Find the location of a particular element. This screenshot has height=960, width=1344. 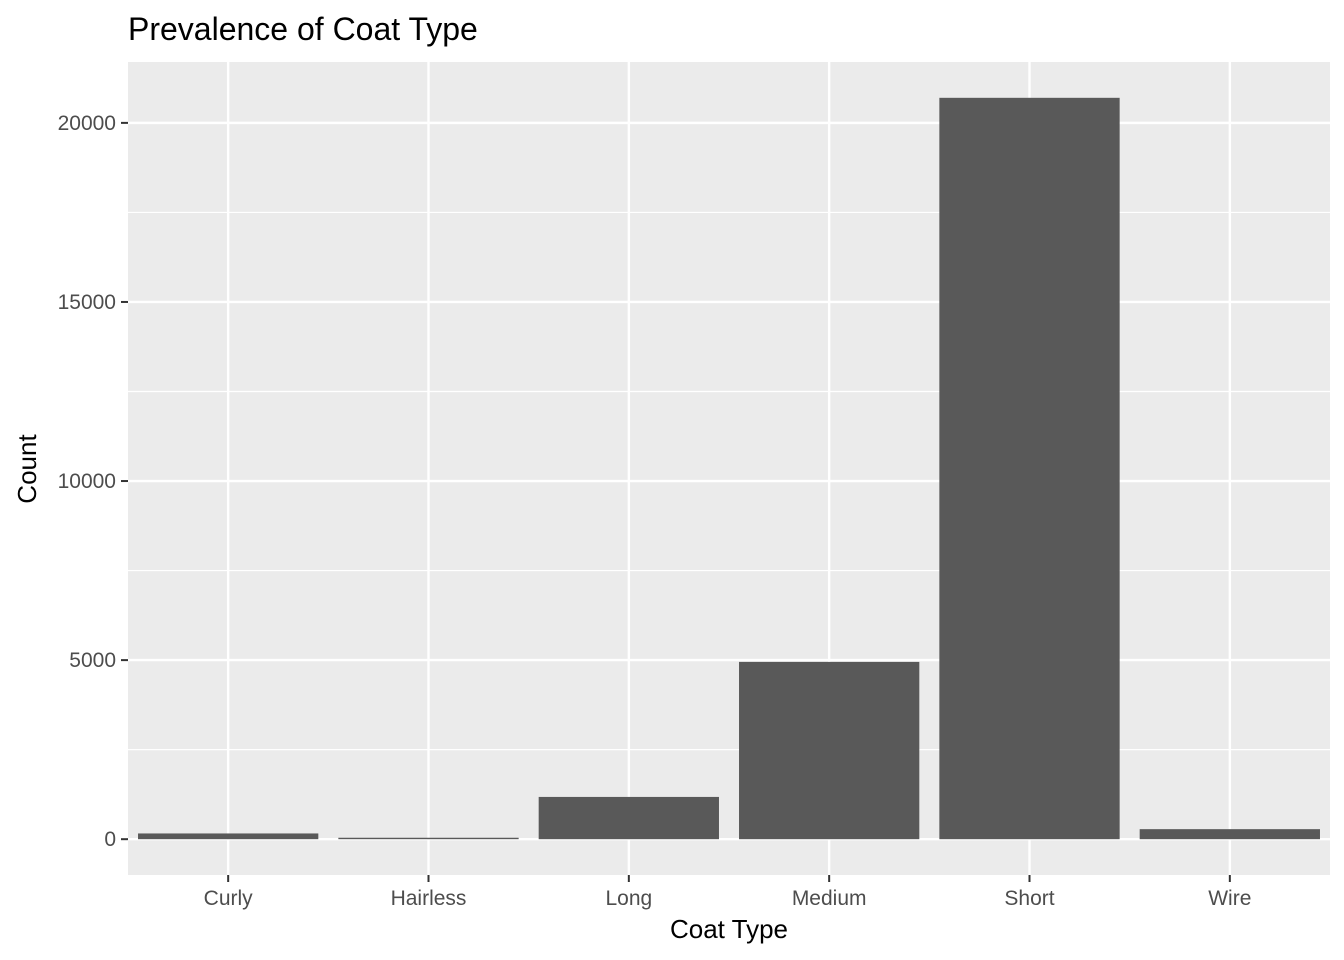

x-tick-label: Short is located at coordinates (1029, 898).